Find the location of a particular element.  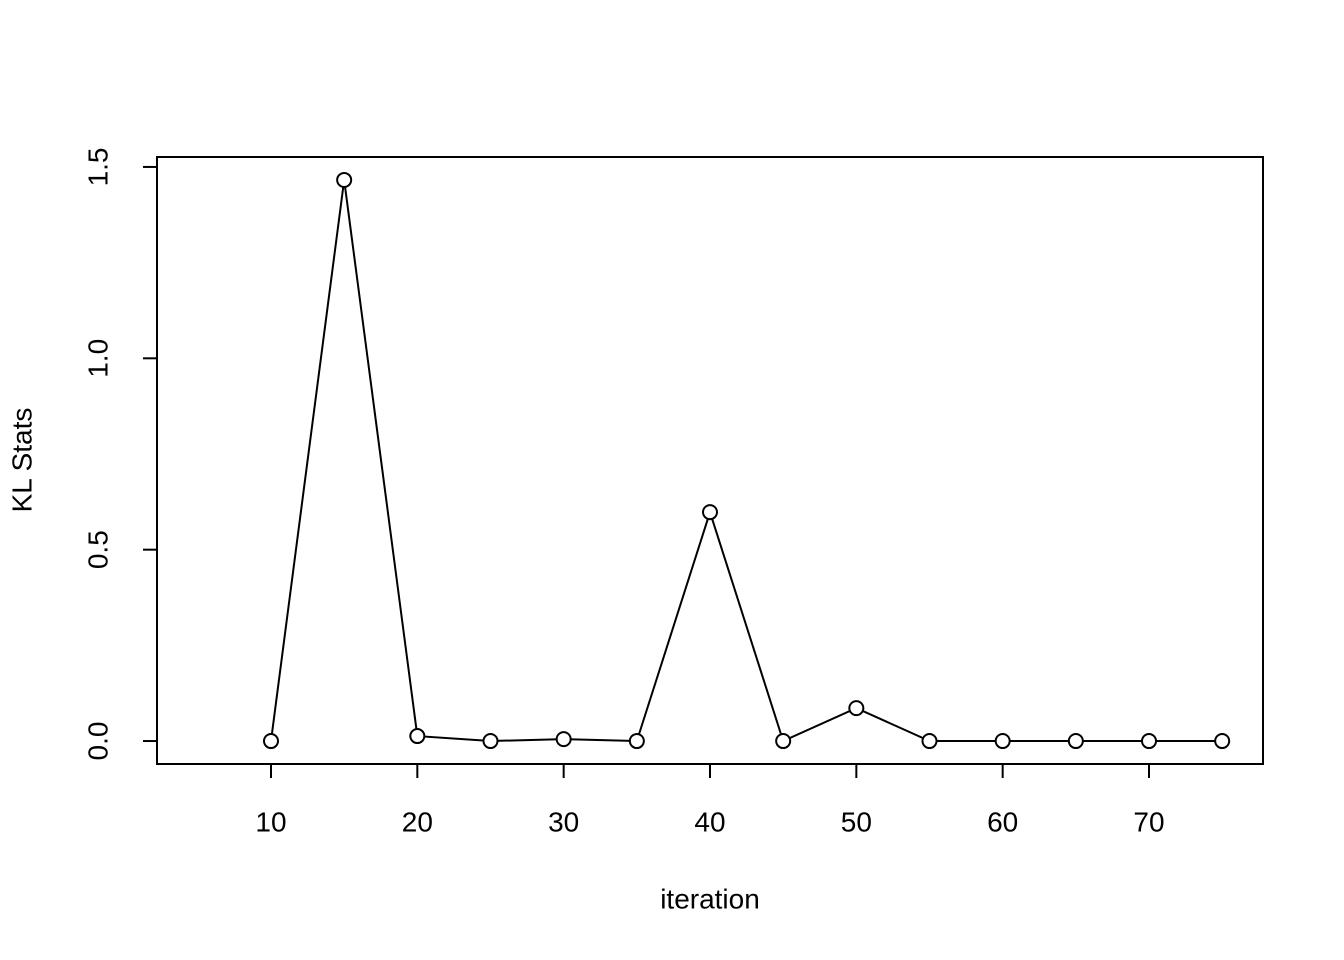

x-tick-label: 30 is located at coordinates (563, 821).